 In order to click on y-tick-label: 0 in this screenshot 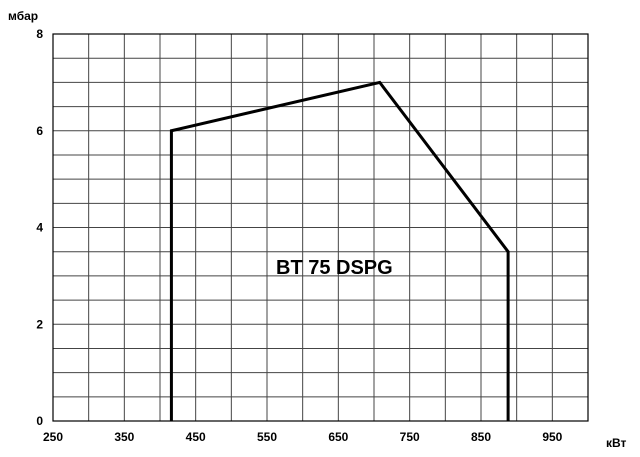, I will do `click(39, 421)`.